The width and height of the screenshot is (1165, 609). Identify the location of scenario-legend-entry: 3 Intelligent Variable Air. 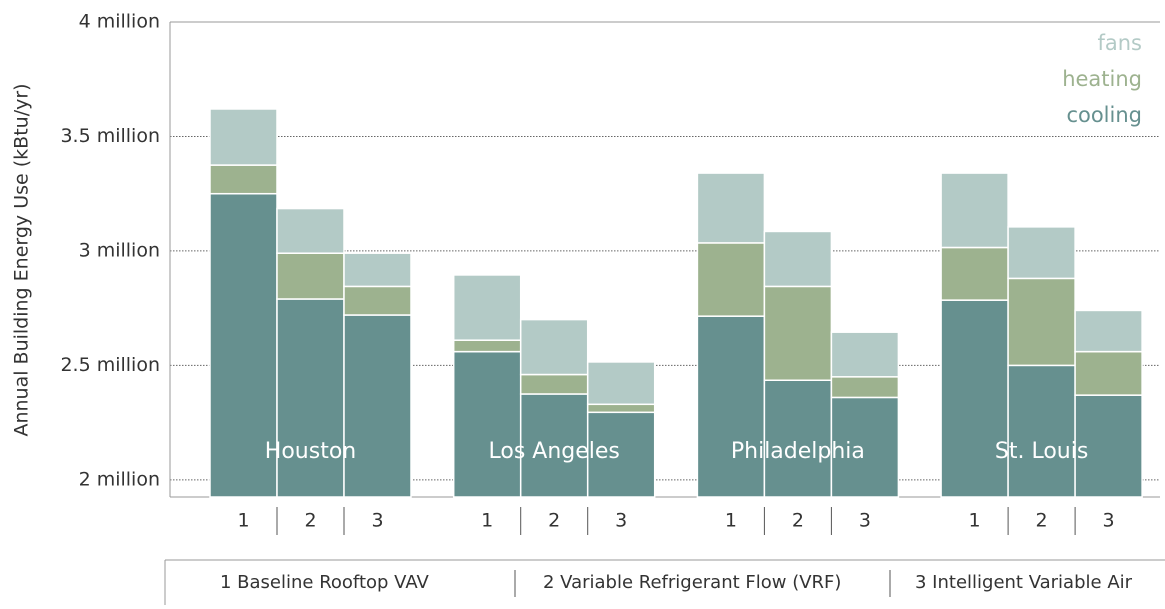
(1024, 582).